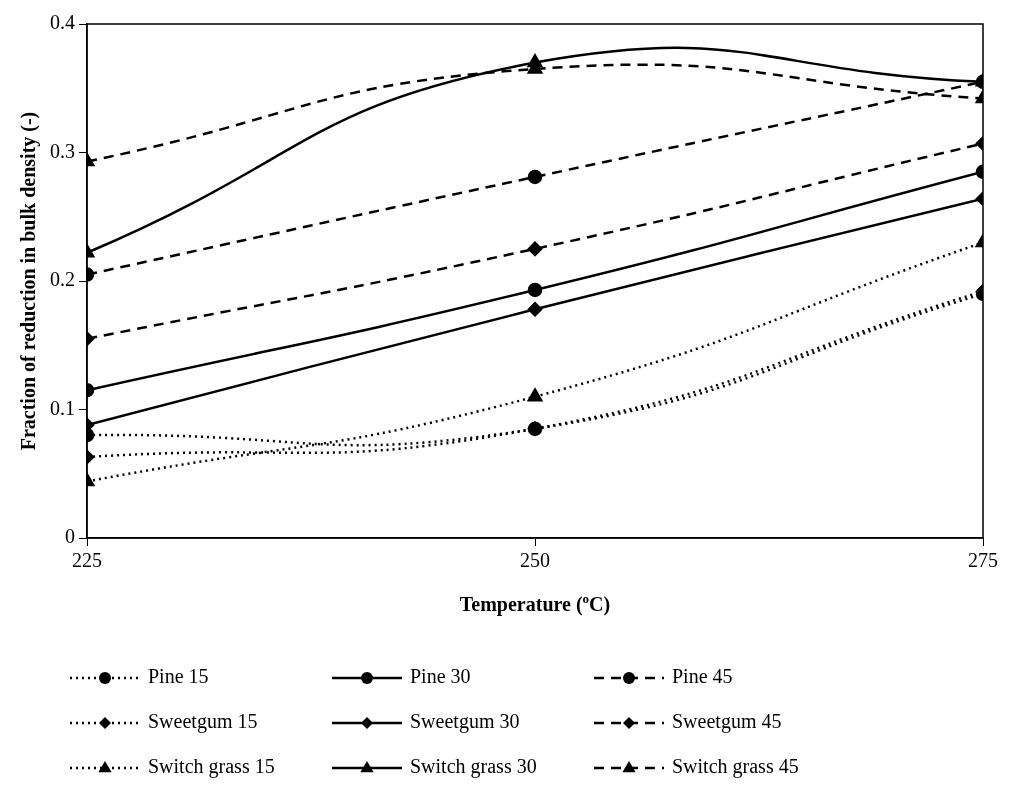 This screenshot has height=811, width=1010. I want to click on y-tick-label: 0.4, so click(62, 22).